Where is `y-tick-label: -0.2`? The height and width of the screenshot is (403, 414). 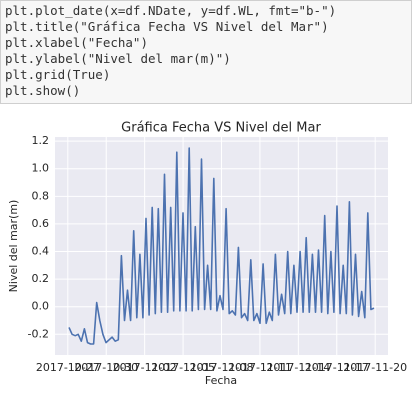
y-tick-label: -0.2 is located at coordinates (38, 333).